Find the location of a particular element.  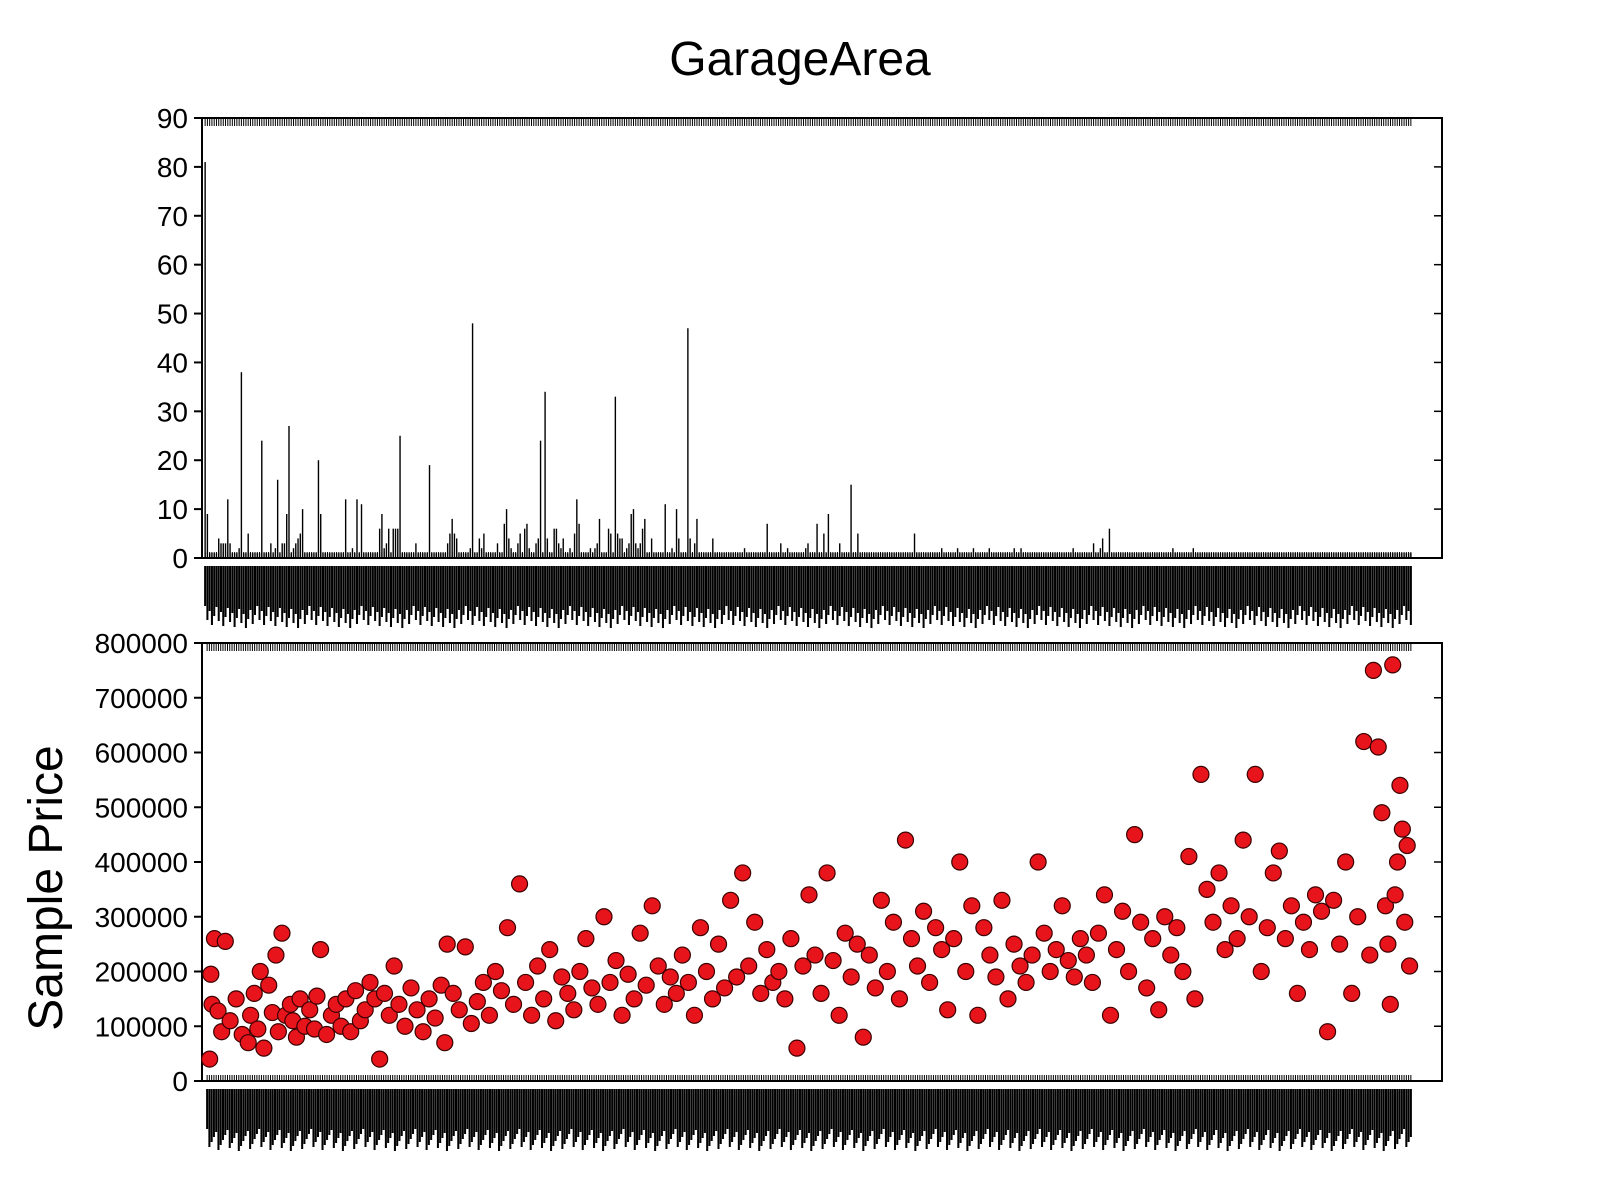

bar-y-tick-label: 20 is located at coordinates (172, 460).